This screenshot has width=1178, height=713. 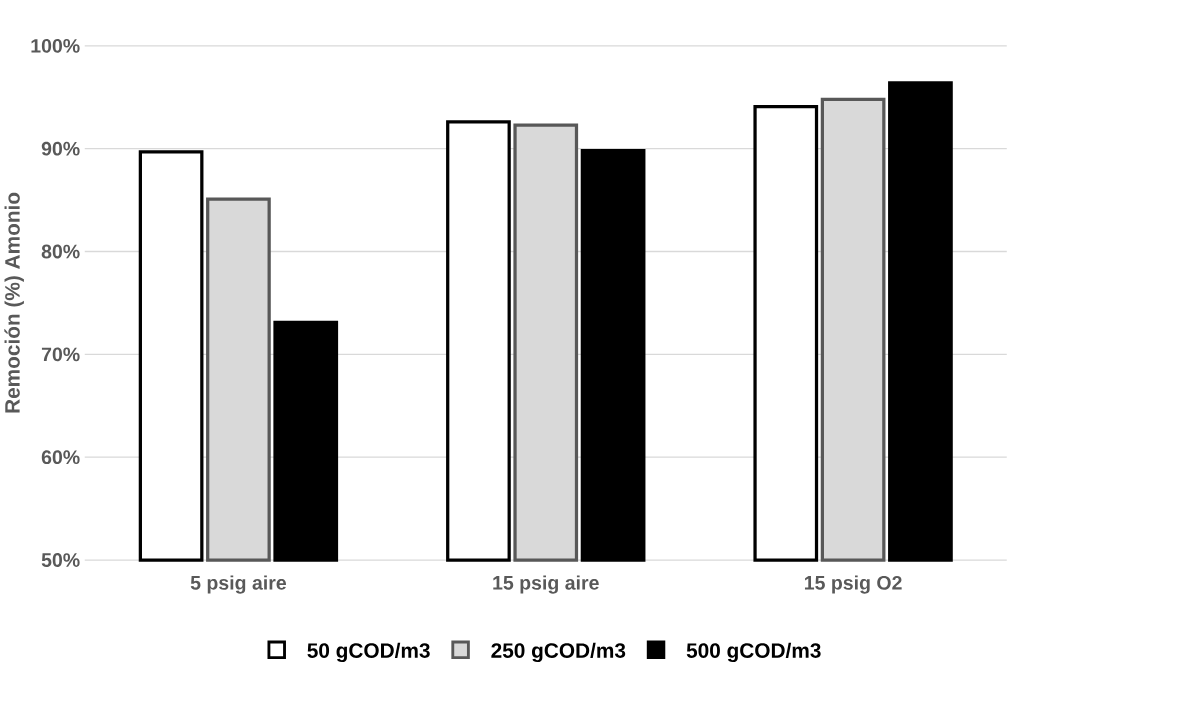 What do you see at coordinates (60, 251) in the screenshot?
I see `y-tick-label: 80%` at bounding box center [60, 251].